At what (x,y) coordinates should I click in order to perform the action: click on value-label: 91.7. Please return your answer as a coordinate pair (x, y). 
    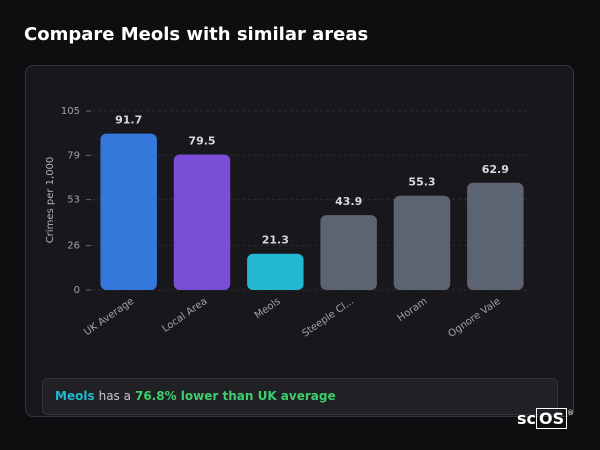
    Looking at the image, I should click on (128, 120).